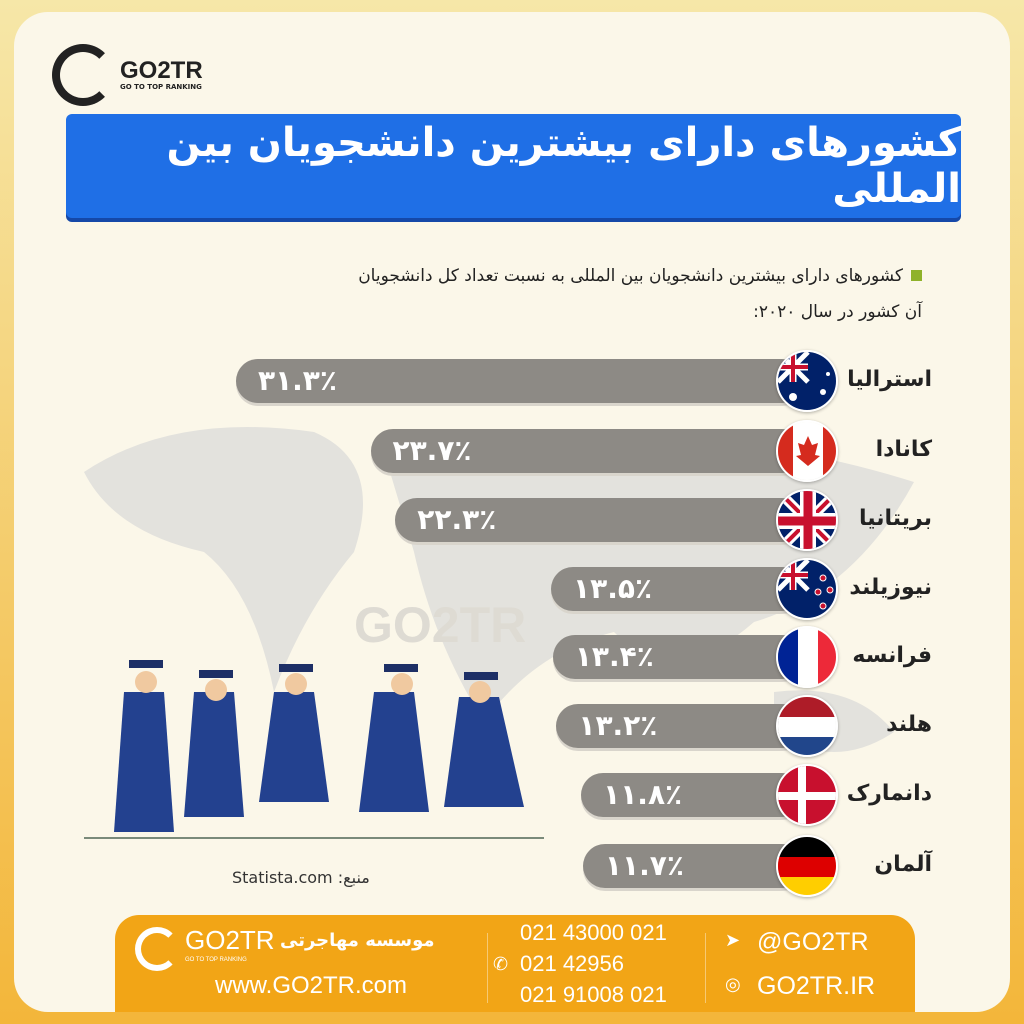 This screenshot has height=1024, width=1024. I want to click on data-label: ۲۲.۳٪, so click(457, 519).